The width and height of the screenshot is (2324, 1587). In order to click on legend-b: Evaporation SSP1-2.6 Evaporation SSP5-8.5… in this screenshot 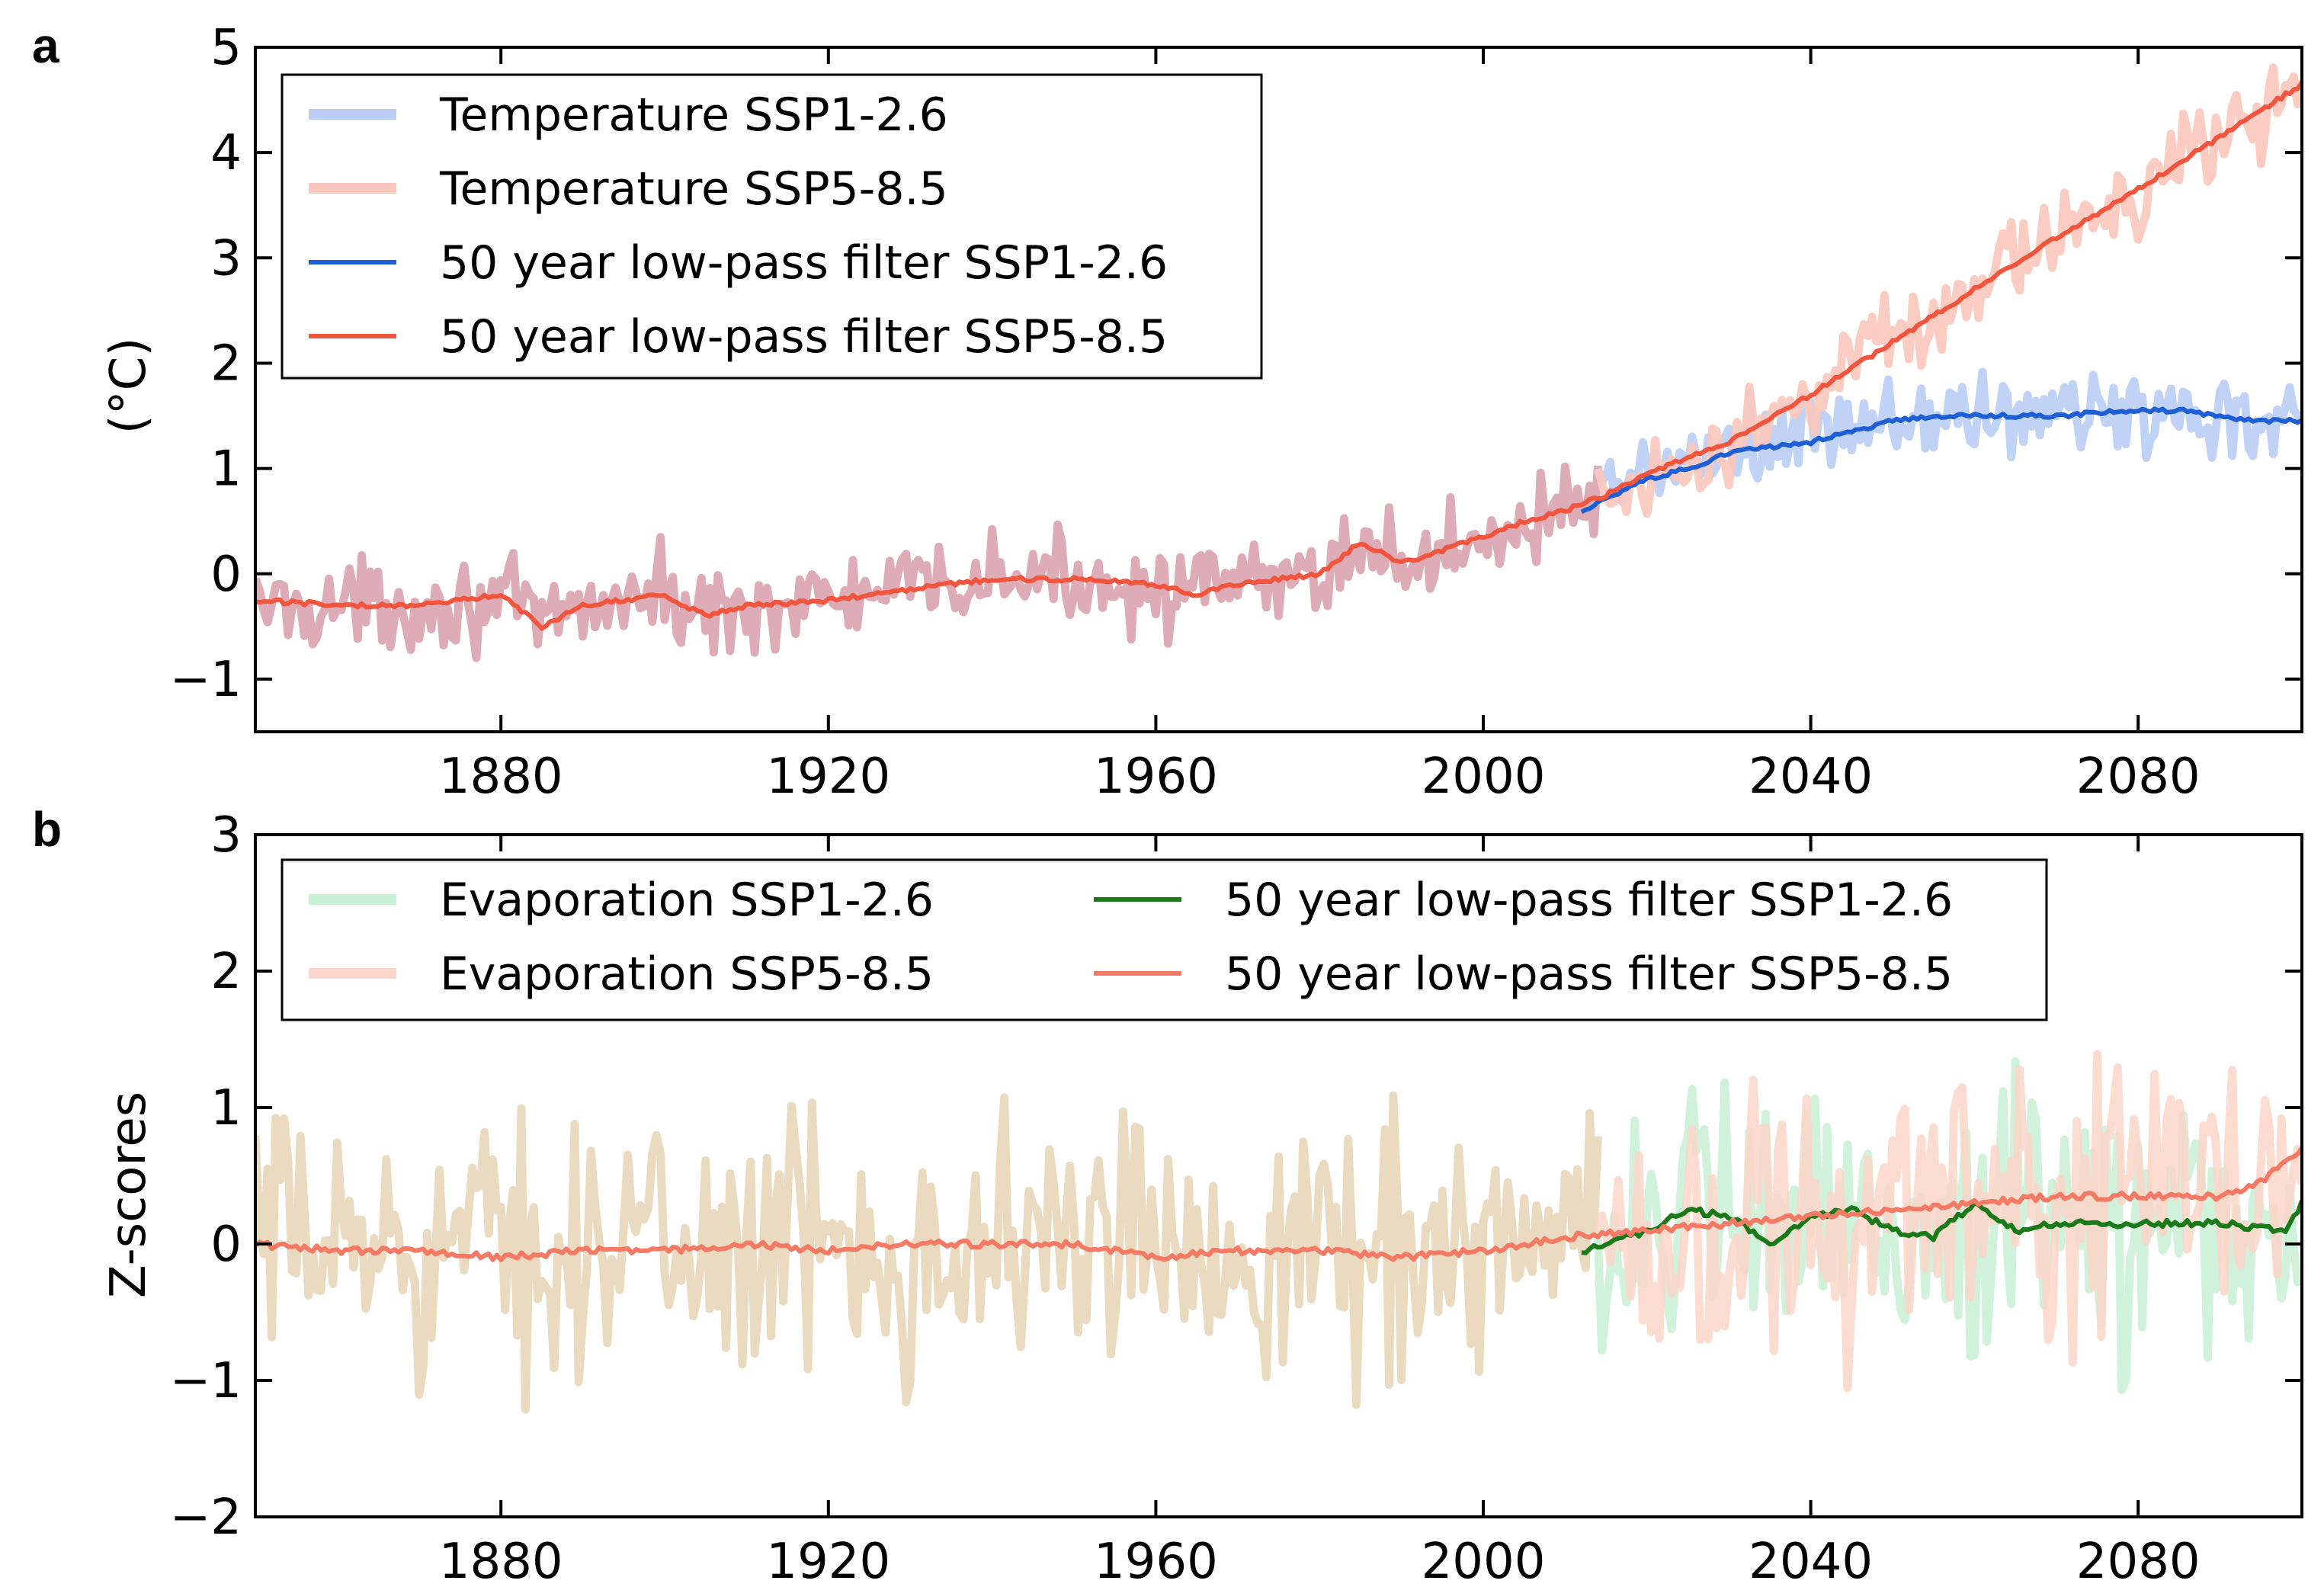, I will do `click(1164, 940)`.